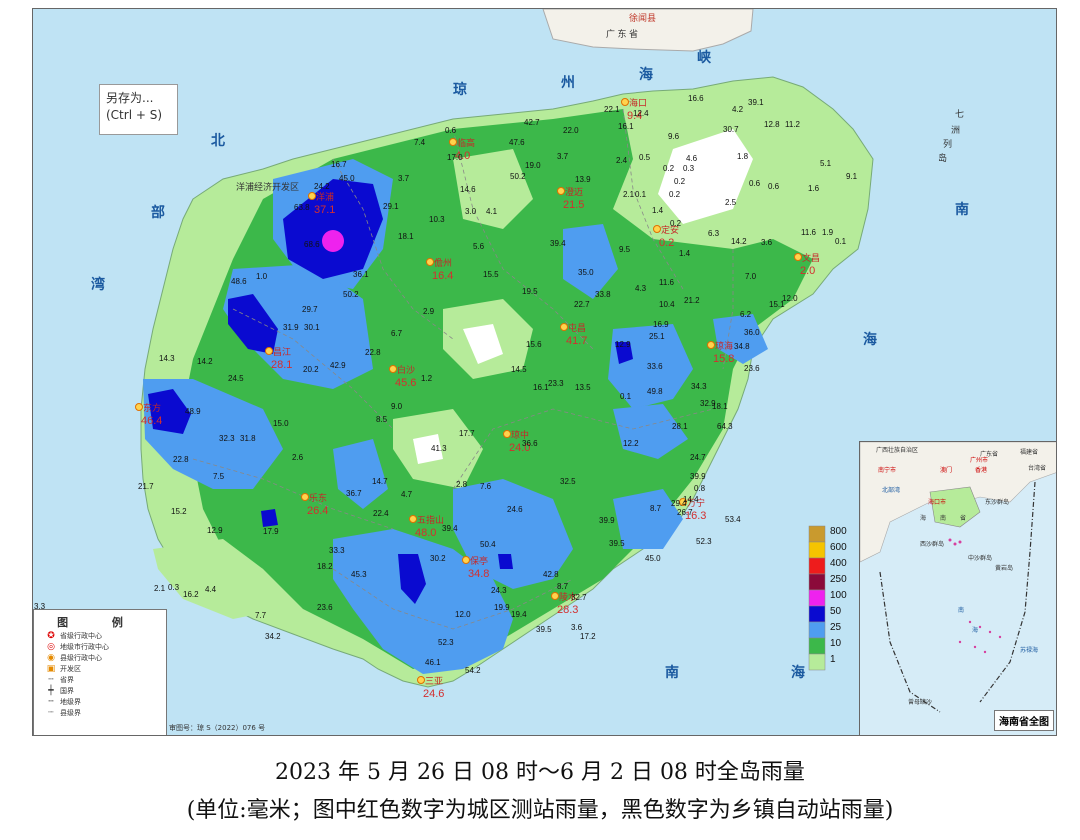 The width and height of the screenshot is (1080, 840). I want to click on station-rainfall-value: 34.8, so click(742, 346).